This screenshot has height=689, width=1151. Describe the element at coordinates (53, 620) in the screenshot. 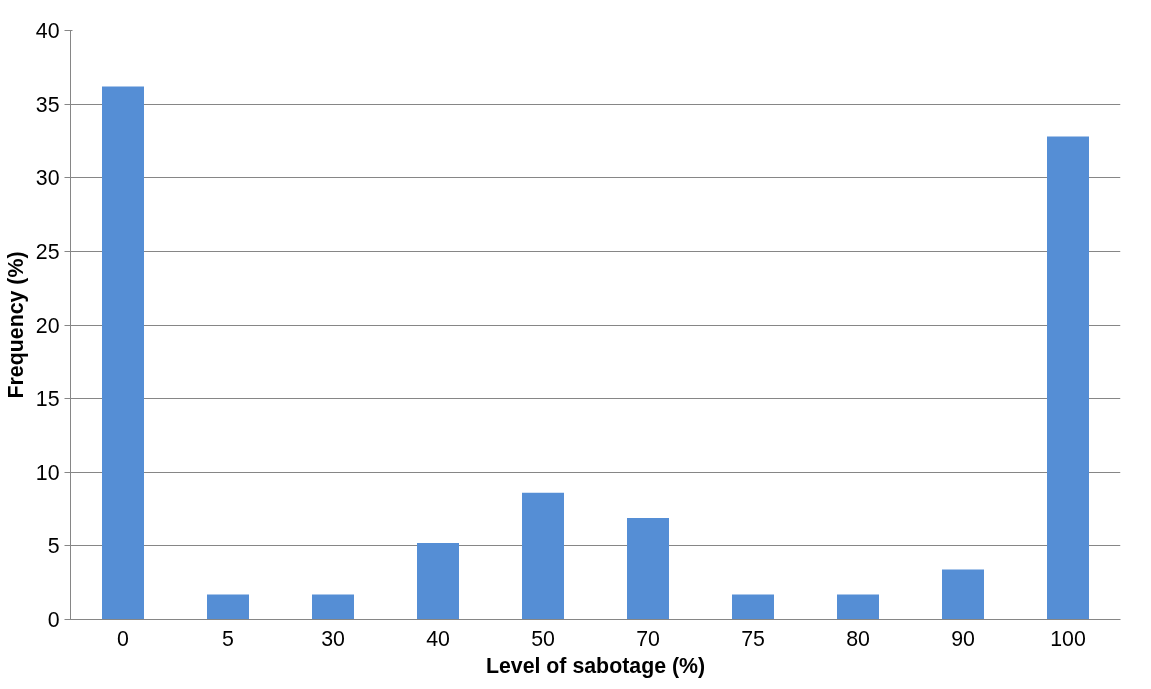

I see `y-tick-label: 0` at that location.